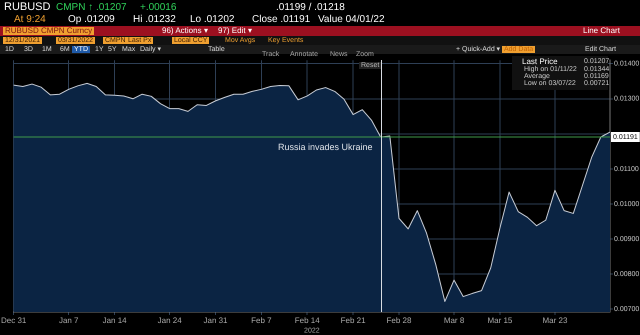 This screenshot has width=640, height=335. What do you see at coordinates (310, 7) in the screenshot?
I see `text: .01199 / .01218` at bounding box center [310, 7].